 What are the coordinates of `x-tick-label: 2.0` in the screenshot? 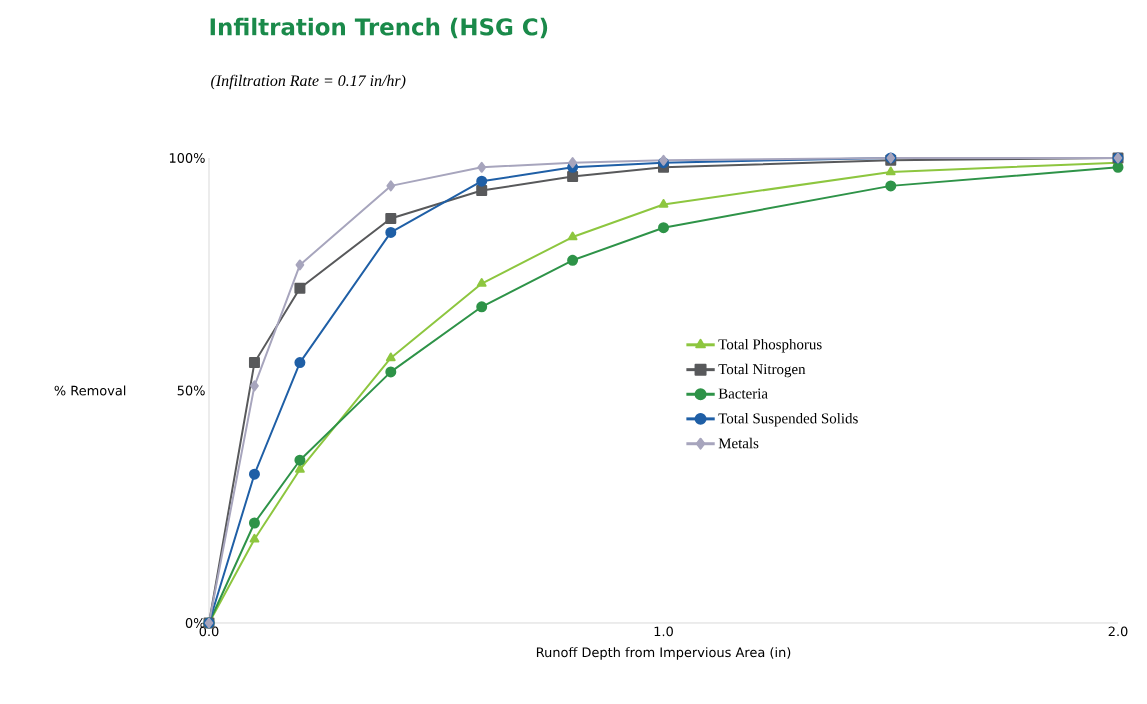 It's located at (1118, 631).